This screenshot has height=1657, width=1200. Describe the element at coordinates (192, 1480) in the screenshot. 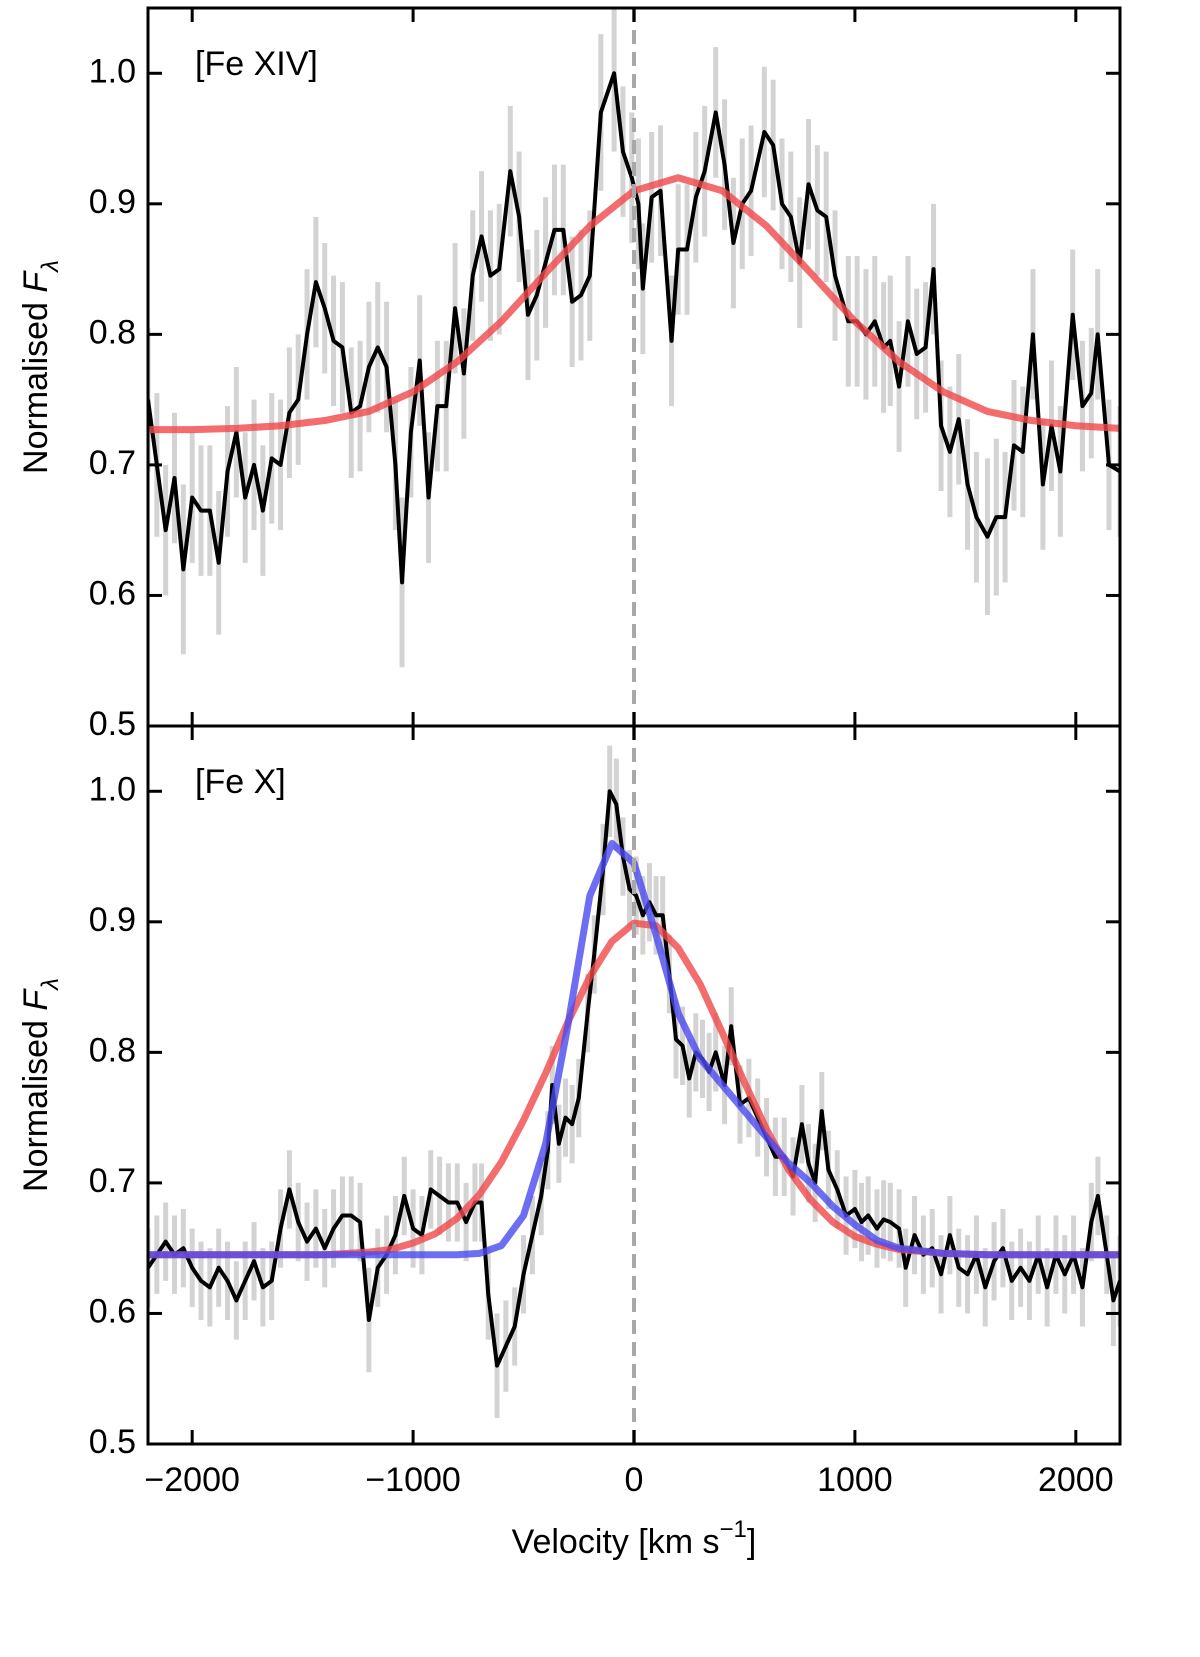

I see `x-tick-label: −2000` at that location.